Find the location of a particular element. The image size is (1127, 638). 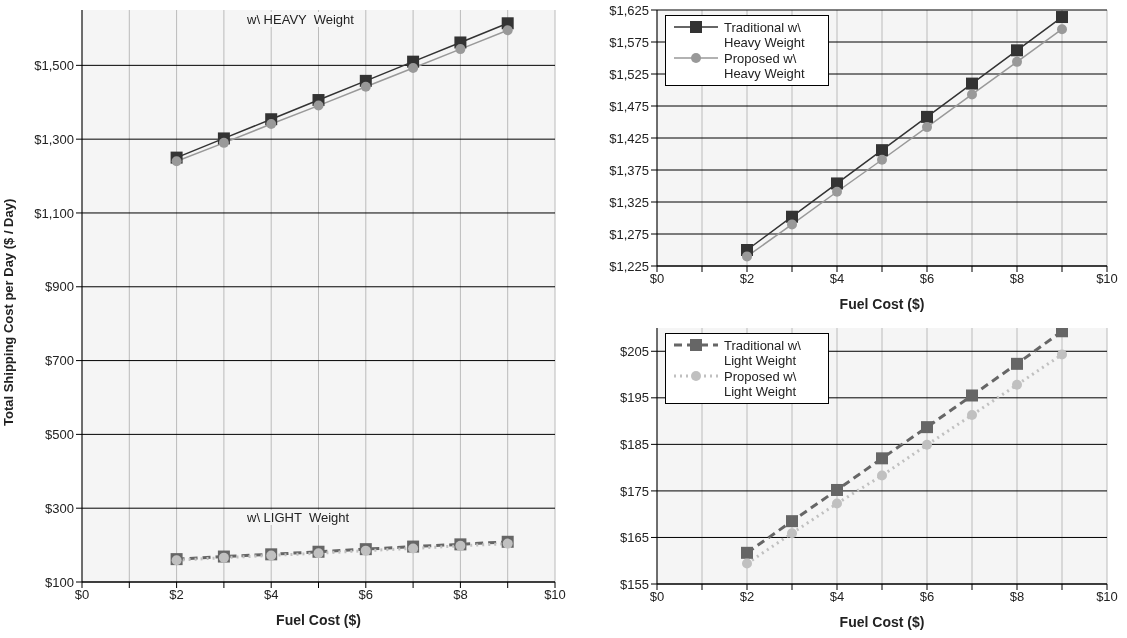

y-tick-label: $700 is located at coordinates (59, 361).